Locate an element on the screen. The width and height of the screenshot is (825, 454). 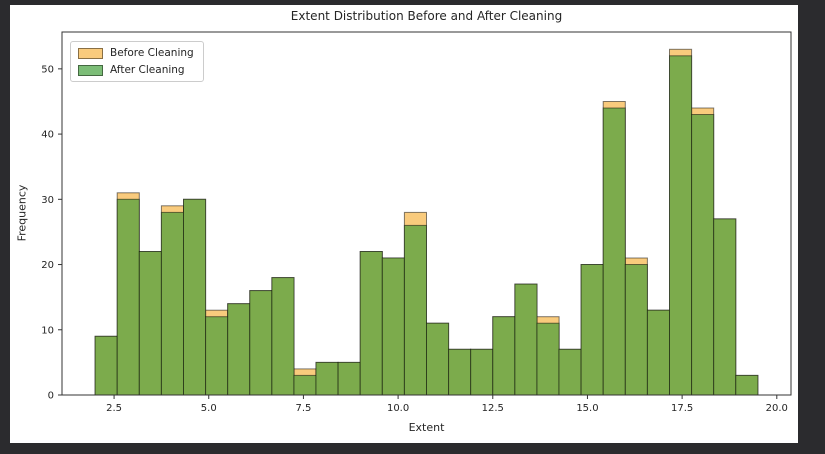
legend-label-after: After Cleaning is located at coordinates (147, 70).